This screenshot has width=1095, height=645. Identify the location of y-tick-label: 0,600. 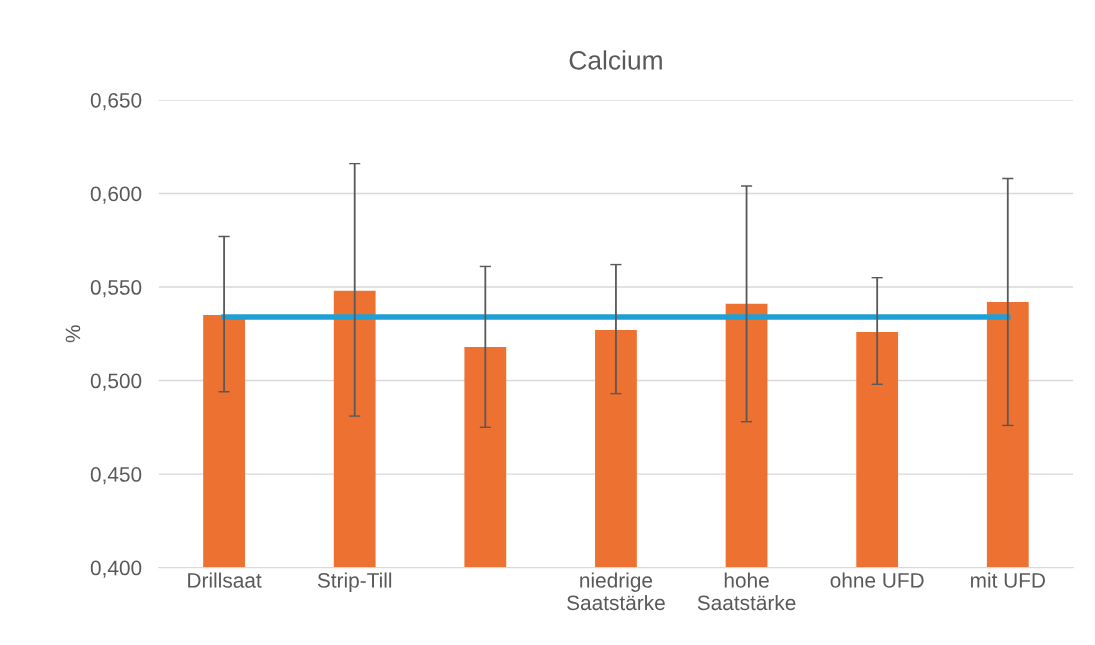
(116, 195).